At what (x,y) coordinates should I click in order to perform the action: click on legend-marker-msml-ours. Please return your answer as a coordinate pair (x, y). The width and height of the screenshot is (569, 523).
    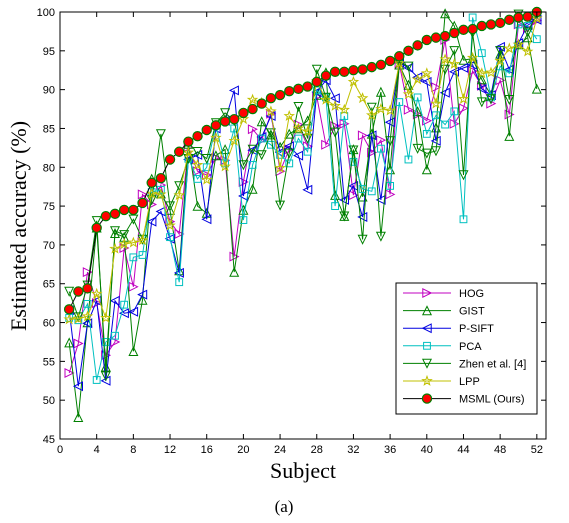
    Looking at the image, I should click on (427, 398).